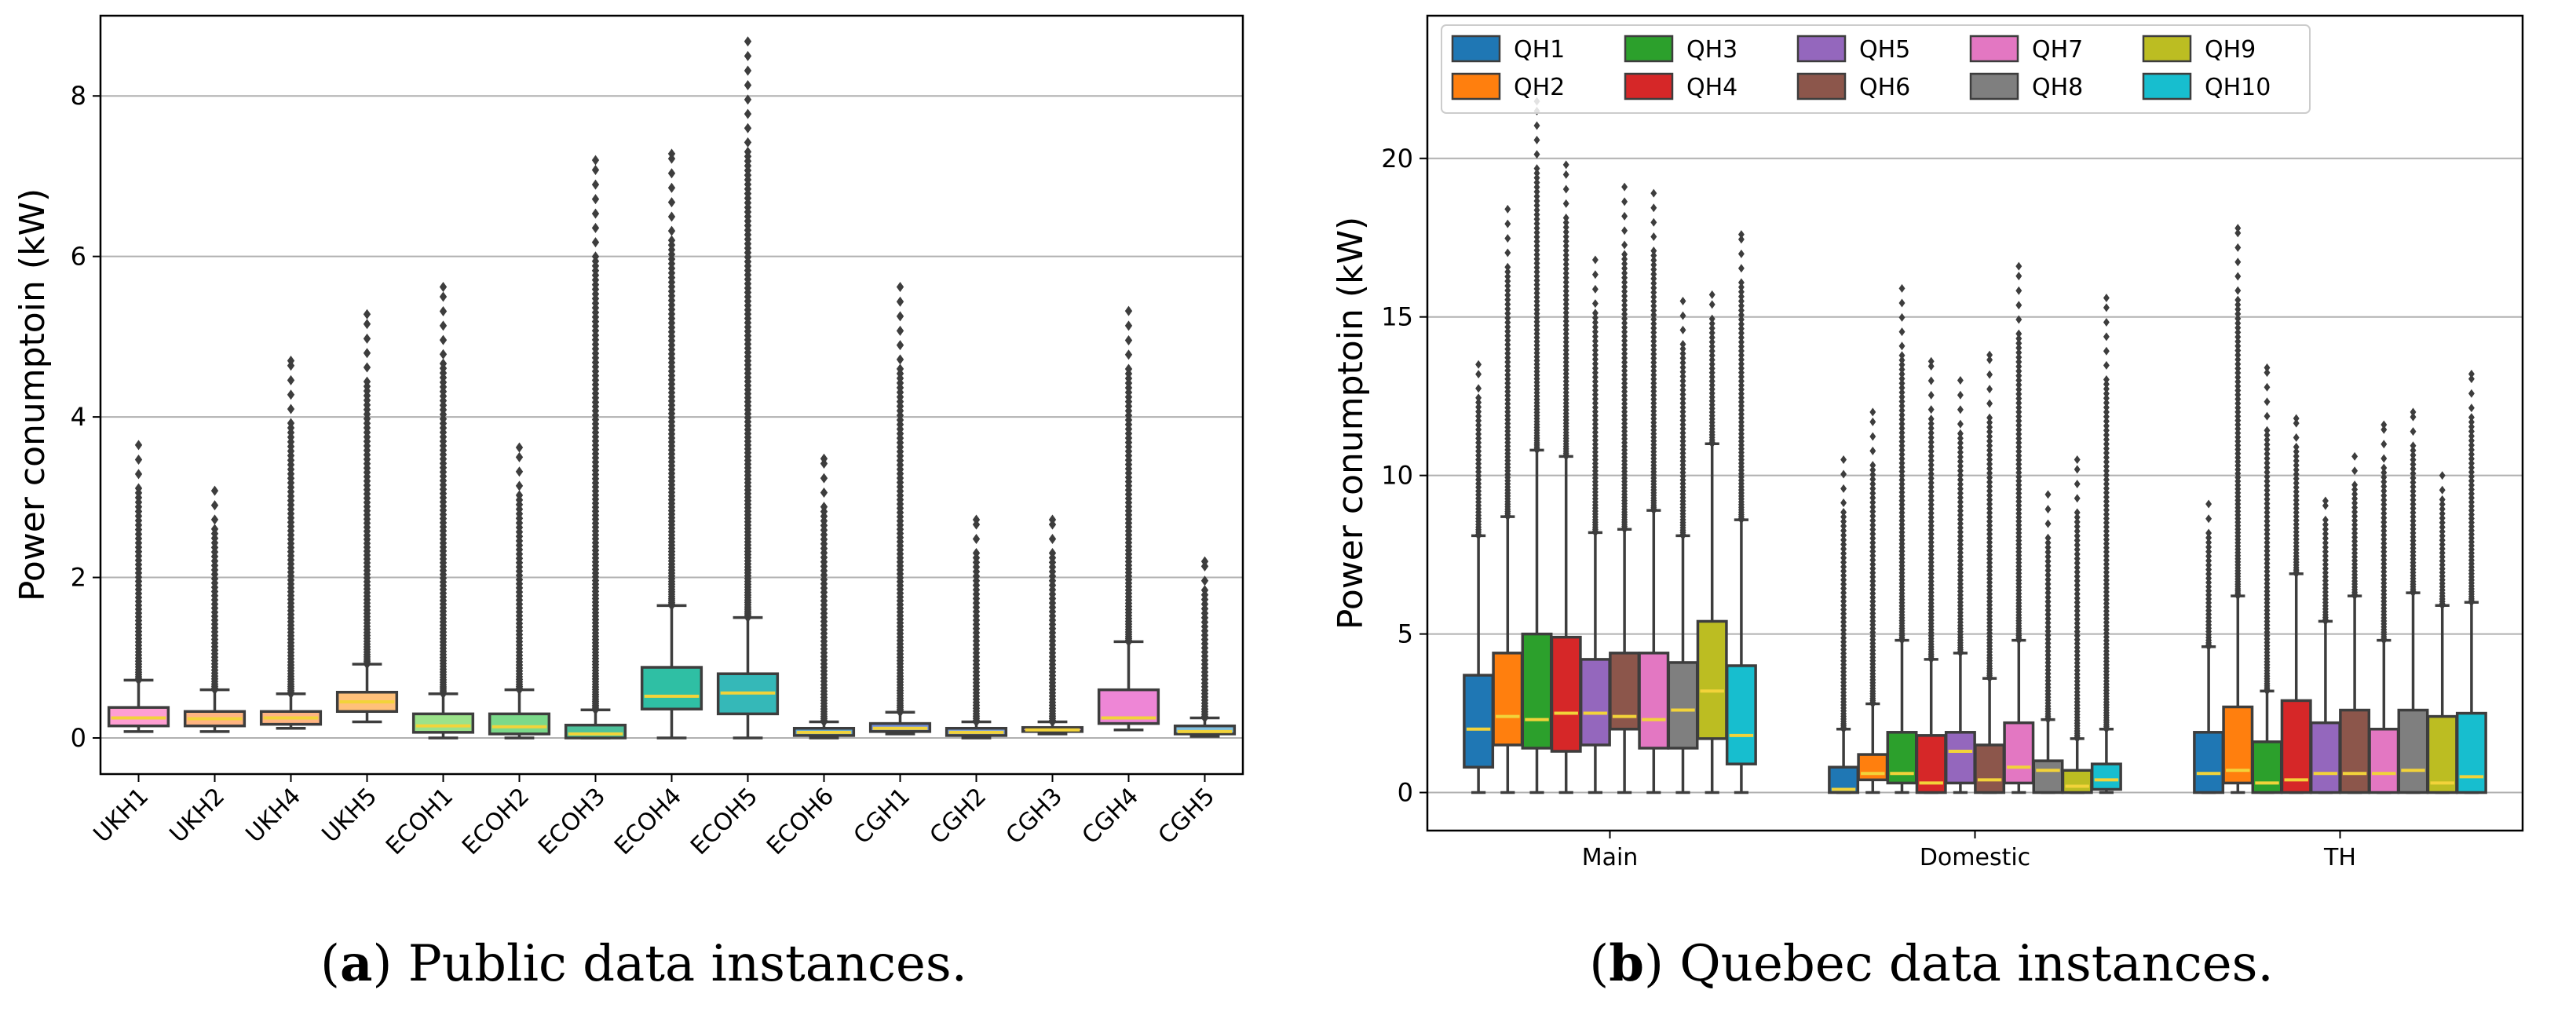 Image resolution: width=2576 pixels, height=1019 pixels. Describe the element at coordinates (801, 821) in the screenshot. I see `x-tick-label: ECOH6` at that location.